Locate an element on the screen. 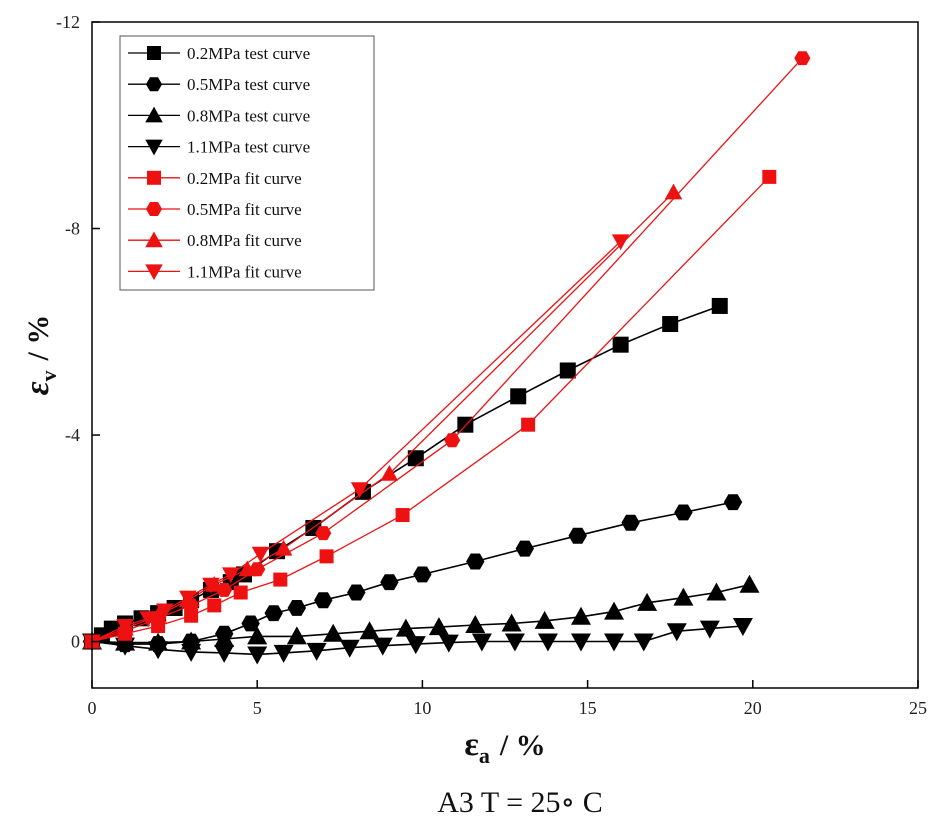 Image resolution: width=942 pixels, height=829 pixels. legend-item-2: 0.8MPa test curve is located at coordinates (219, 115).